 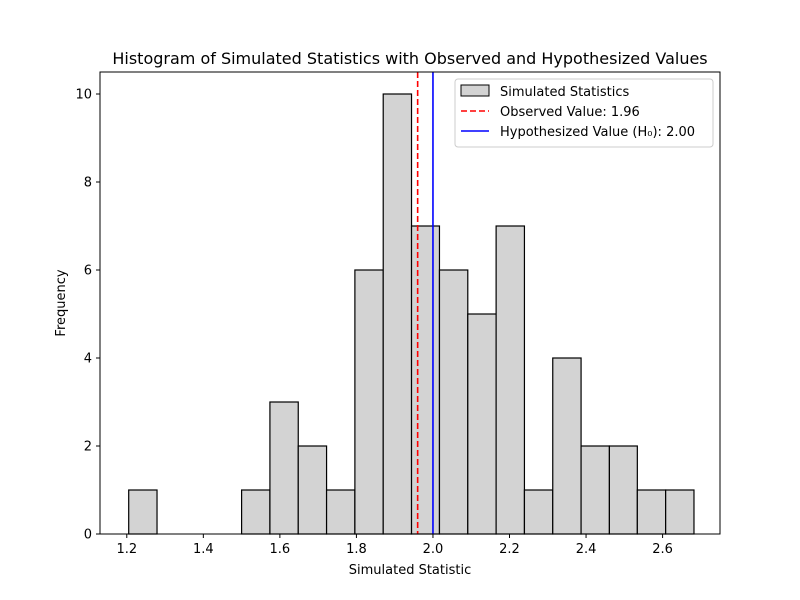 I want to click on y-tick-label: 4, so click(x=88, y=359).